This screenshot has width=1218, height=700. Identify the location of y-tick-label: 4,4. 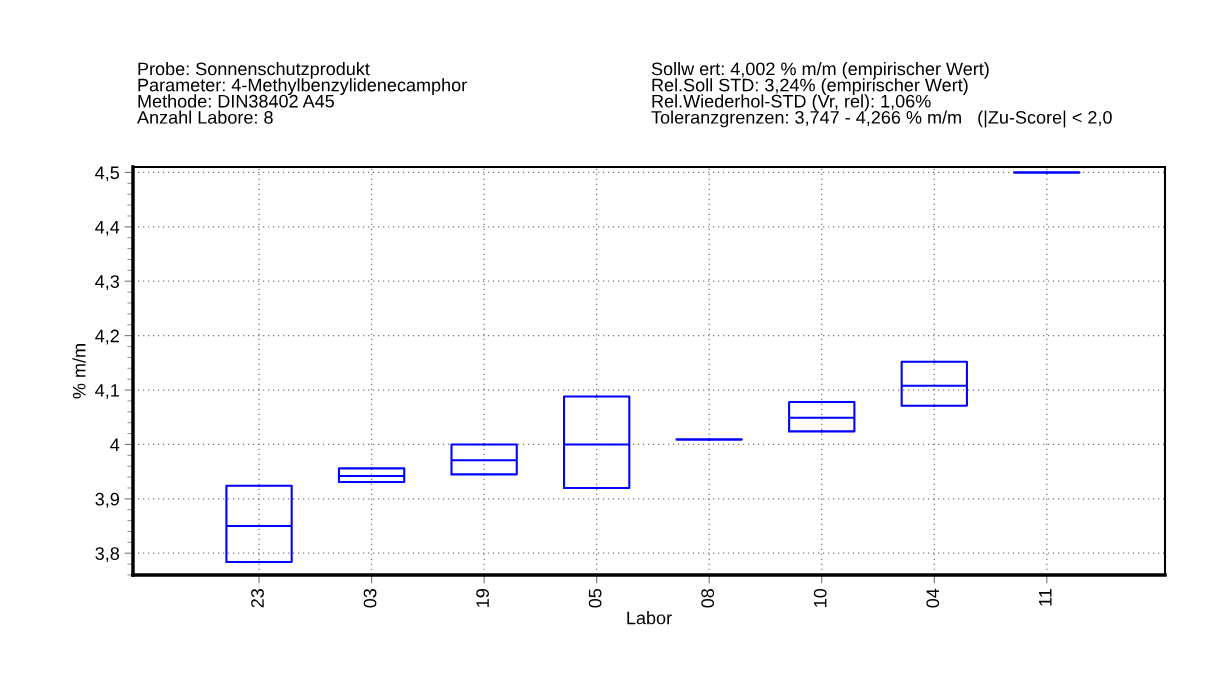
(107, 228).